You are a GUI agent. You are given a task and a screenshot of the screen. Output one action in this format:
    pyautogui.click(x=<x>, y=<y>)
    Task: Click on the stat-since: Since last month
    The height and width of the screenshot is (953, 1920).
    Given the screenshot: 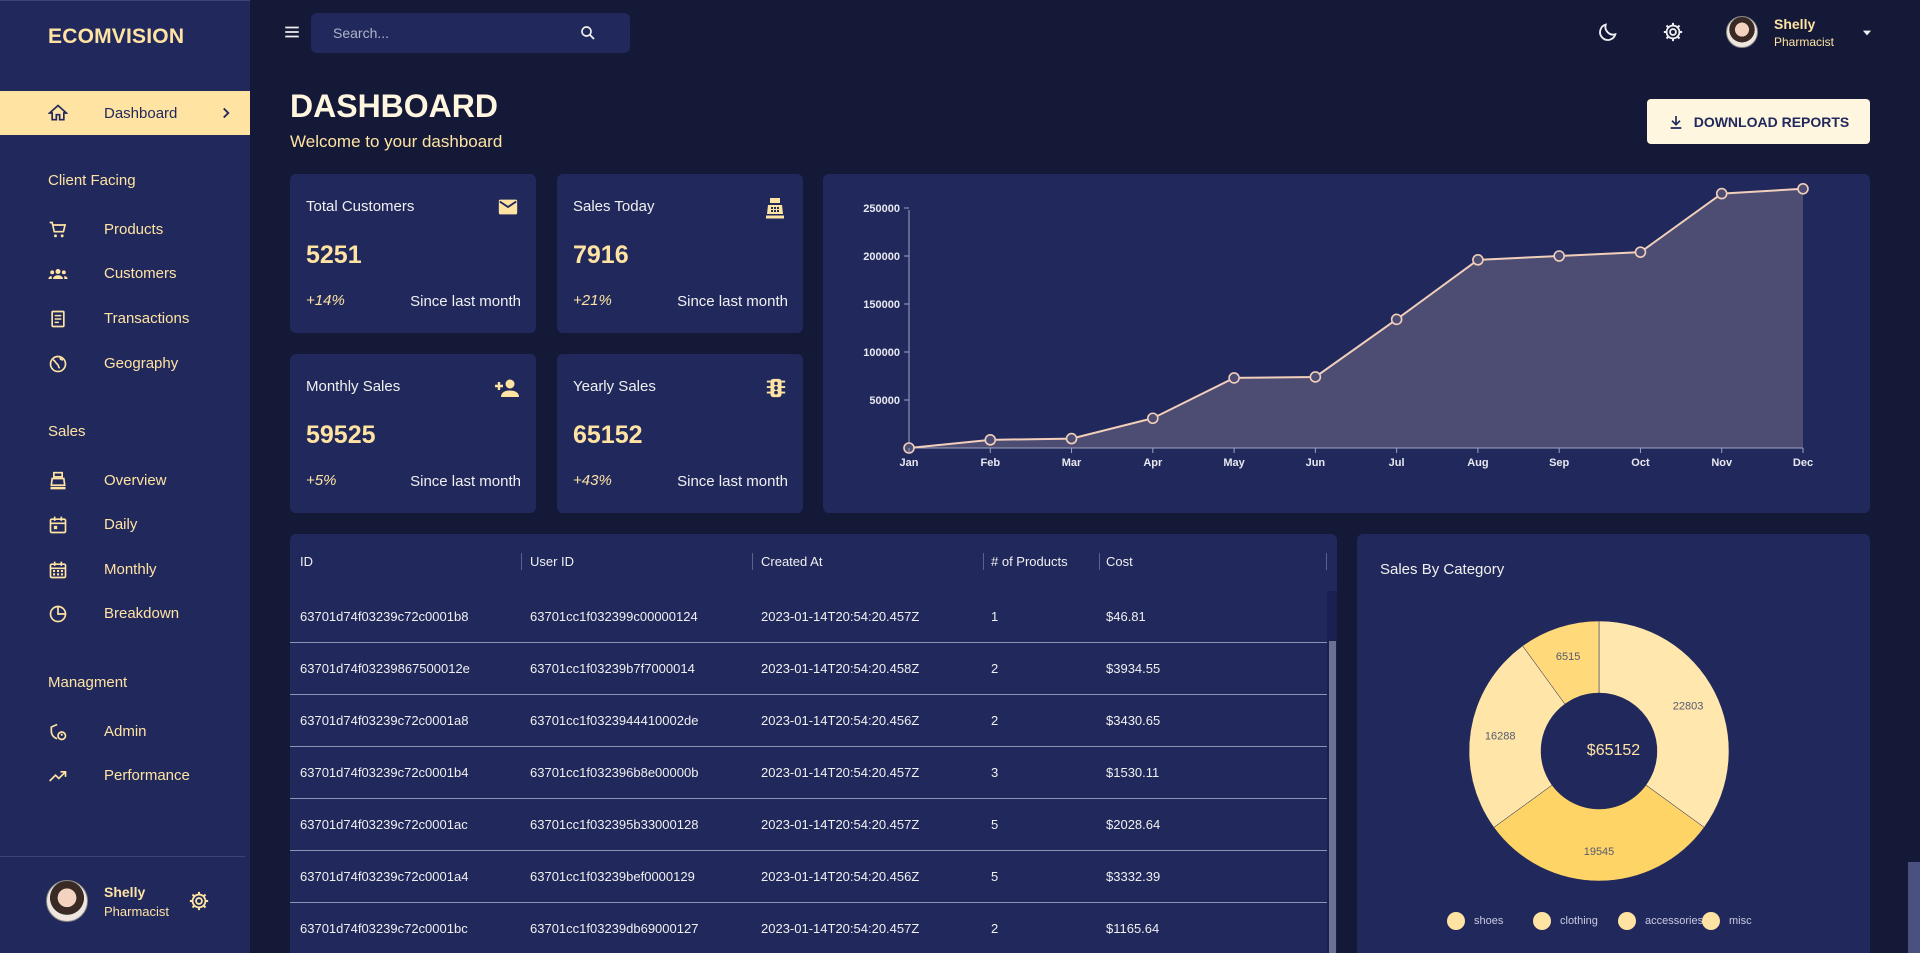 What is the action you would take?
    pyautogui.click(x=732, y=481)
    